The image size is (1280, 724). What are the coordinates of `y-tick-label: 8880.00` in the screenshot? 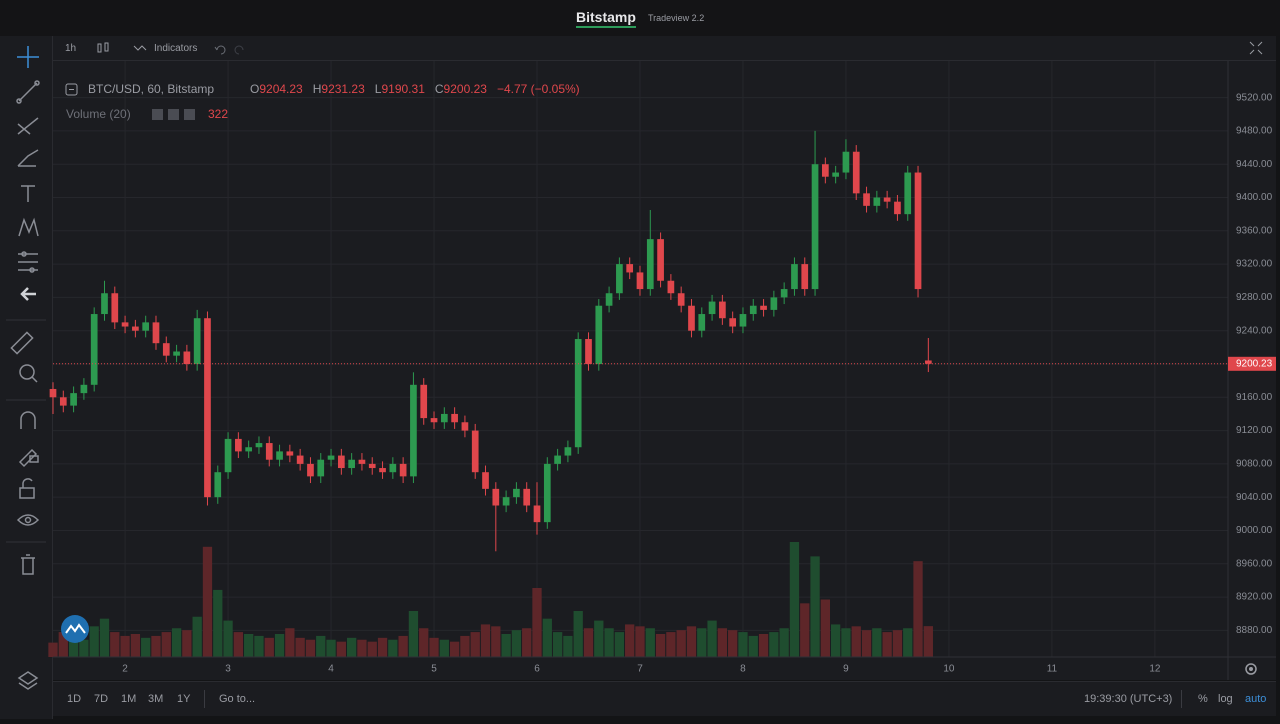 It's located at (1254, 630).